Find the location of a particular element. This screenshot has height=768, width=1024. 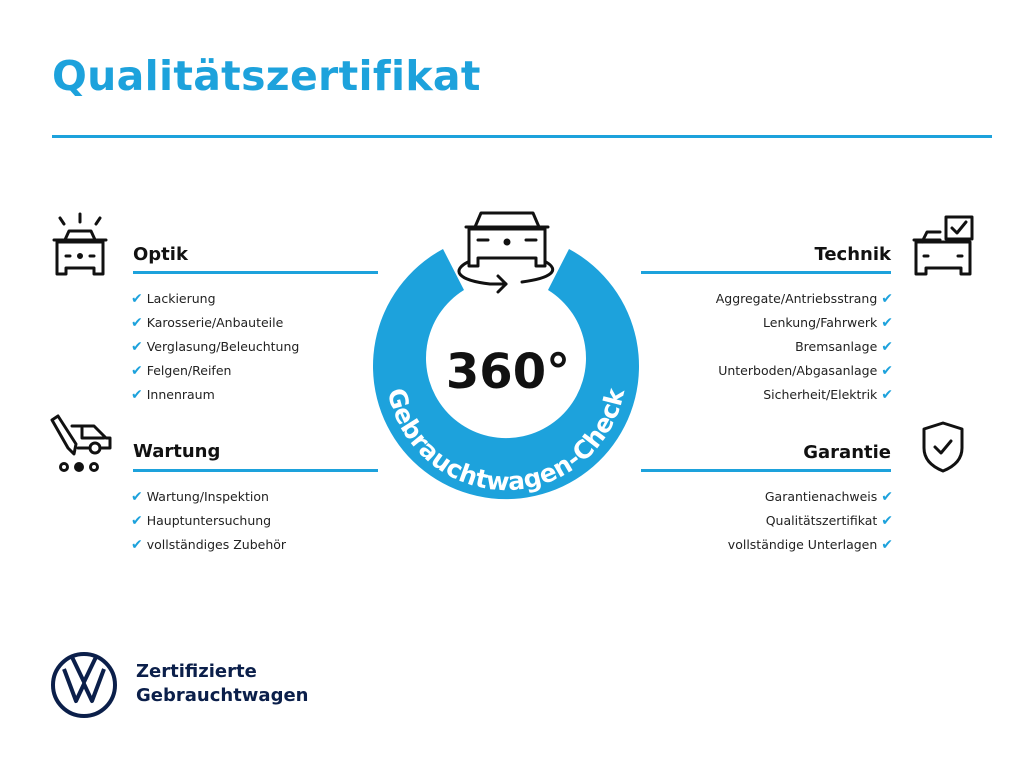

title-divider is located at coordinates (522, 136).